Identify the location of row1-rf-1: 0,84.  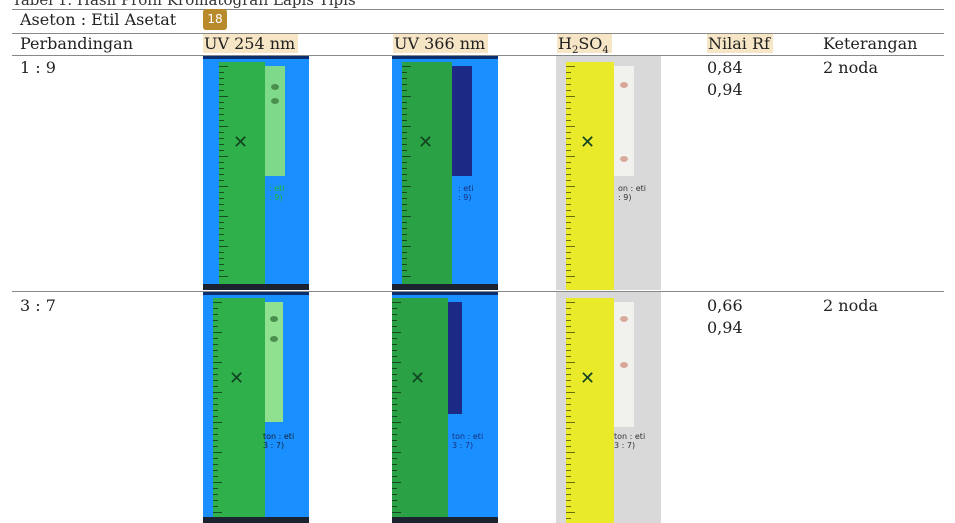
(725, 67).